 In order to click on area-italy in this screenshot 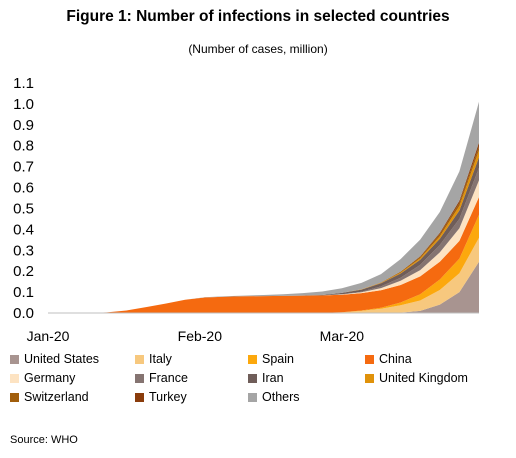, I will do `click(263, 275)`.